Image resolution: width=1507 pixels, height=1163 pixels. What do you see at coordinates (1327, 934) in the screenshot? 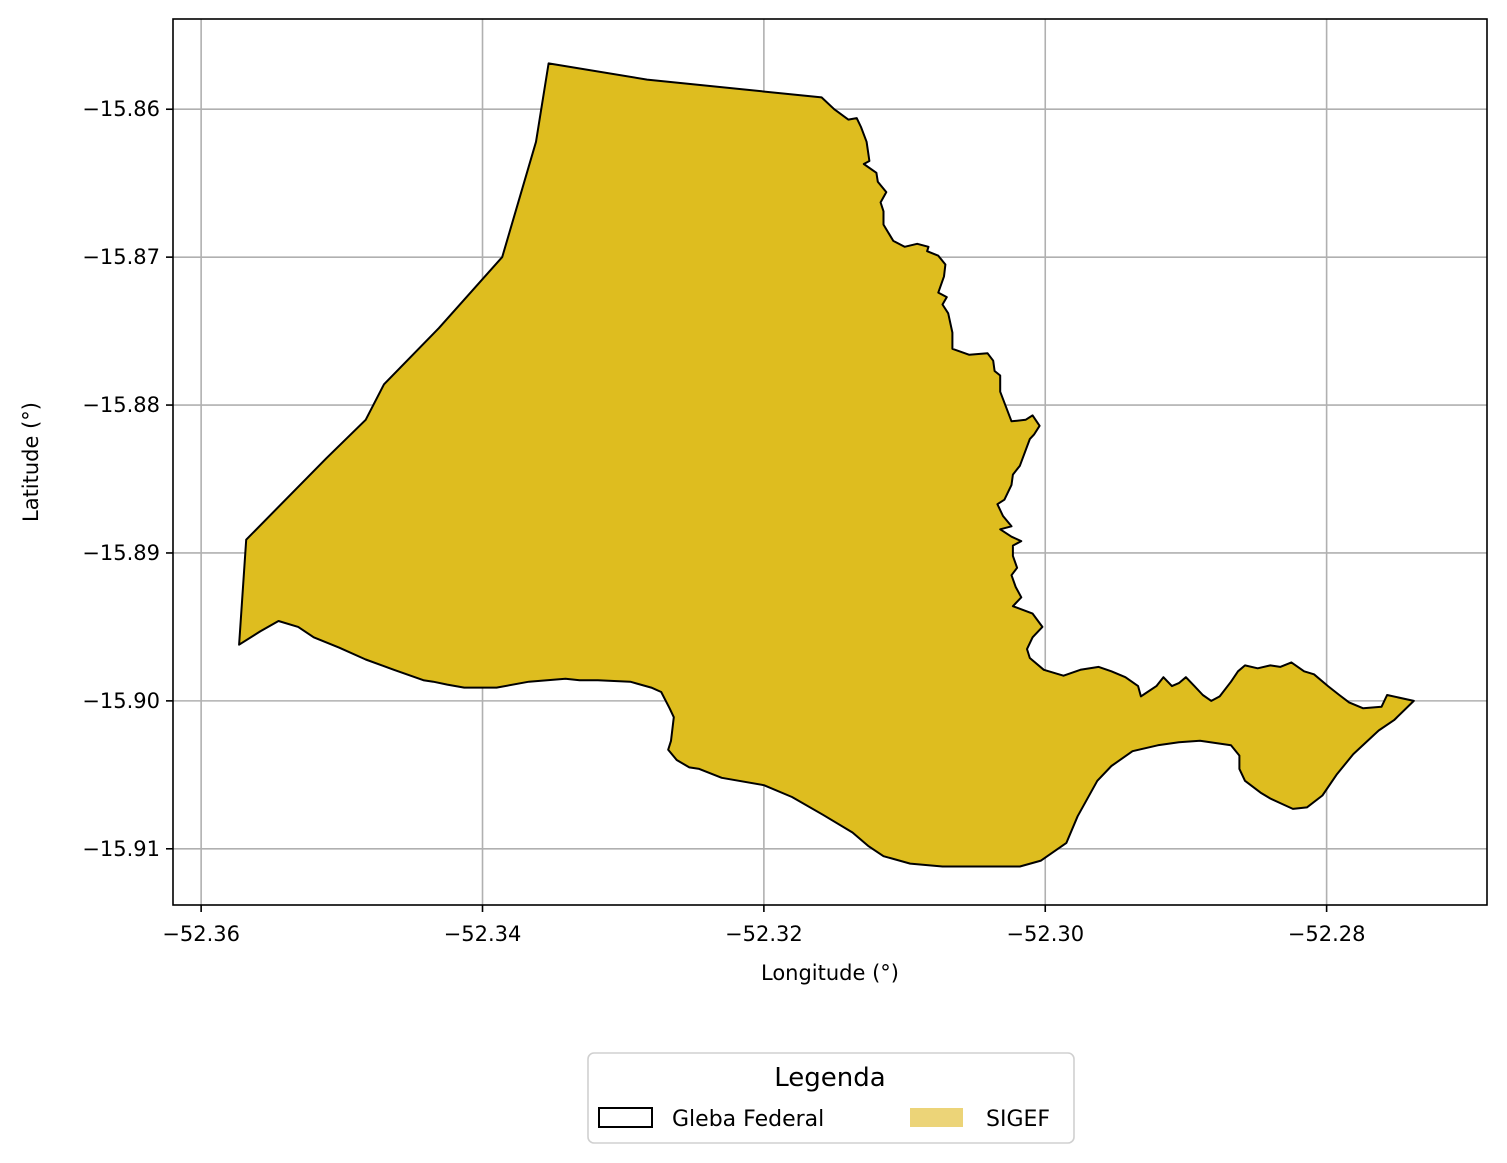
I see `x-tick-label-4: −52.28` at bounding box center [1327, 934].